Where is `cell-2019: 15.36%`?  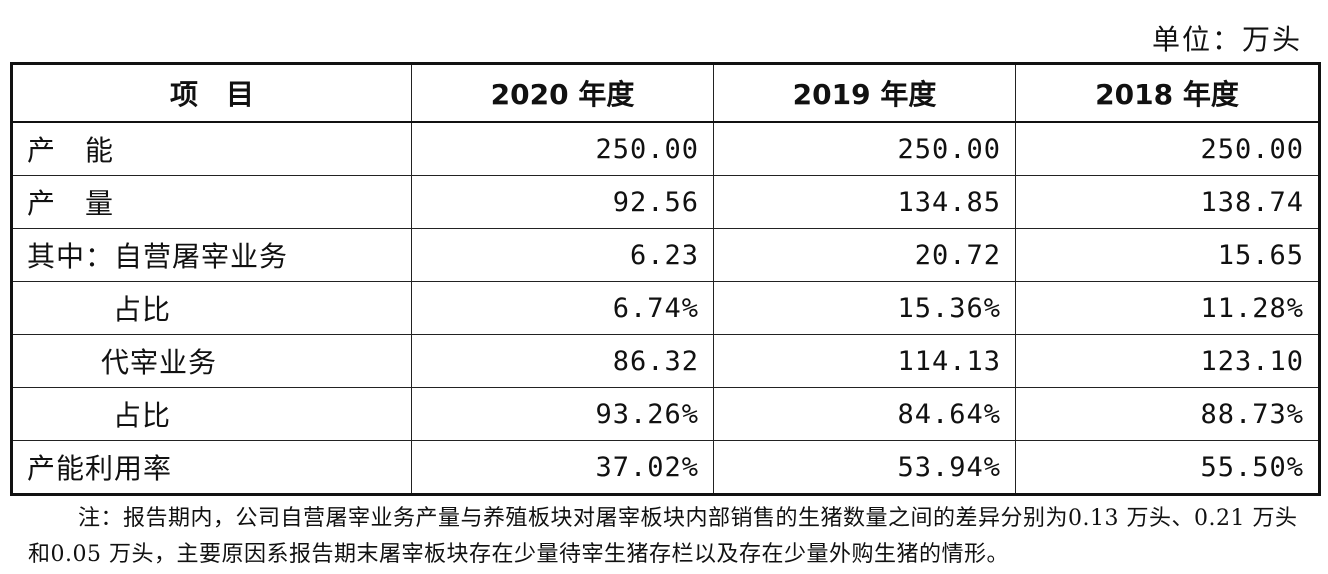
cell-2019: 15.36% is located at coordinates (864, 308).